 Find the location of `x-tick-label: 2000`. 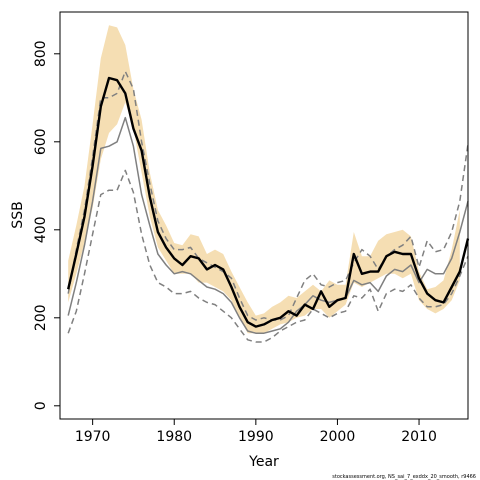

x-tick-label: 2000 is located at coordinates (338, 437).